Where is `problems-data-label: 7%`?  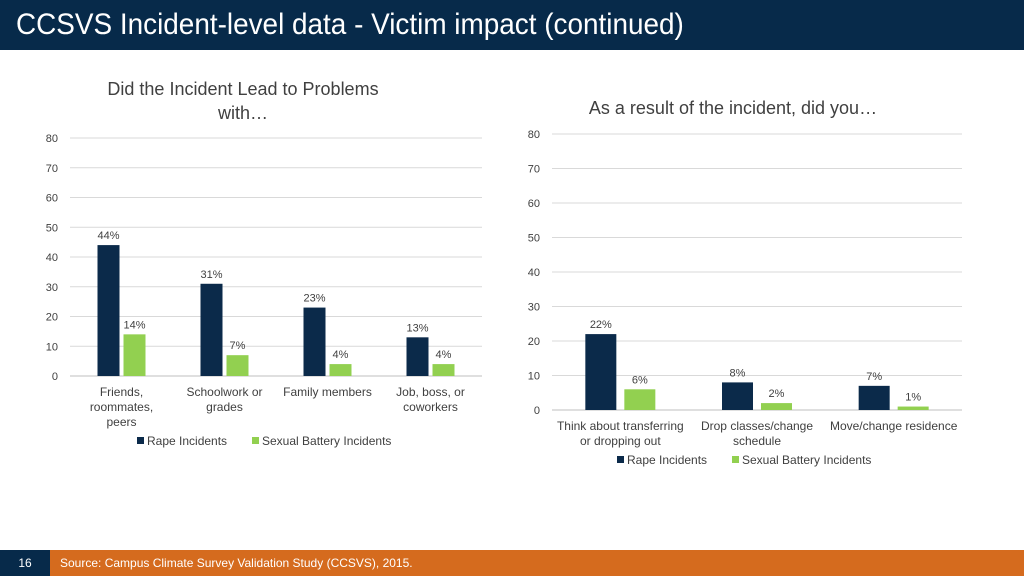
problems-data-label: 7% is located at coordinates (238, 346).